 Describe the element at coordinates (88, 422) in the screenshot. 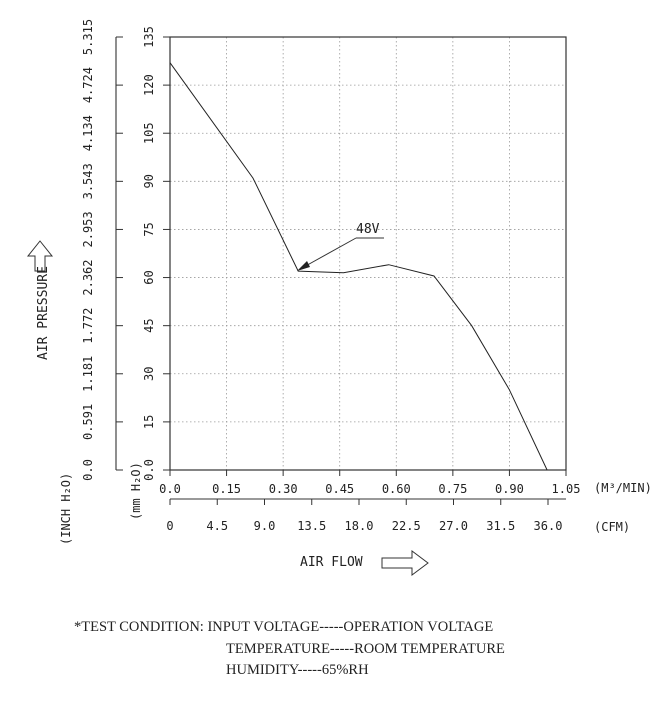

I see `y2-tick-label: 0.591` at that location.